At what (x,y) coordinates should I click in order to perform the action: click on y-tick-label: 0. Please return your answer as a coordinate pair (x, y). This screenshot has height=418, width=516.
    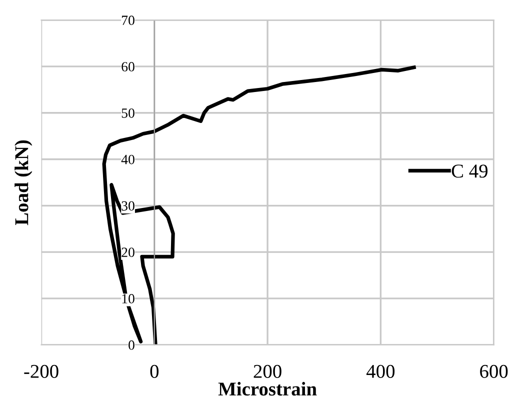
    Looking at the image, I should click on (131, 345).